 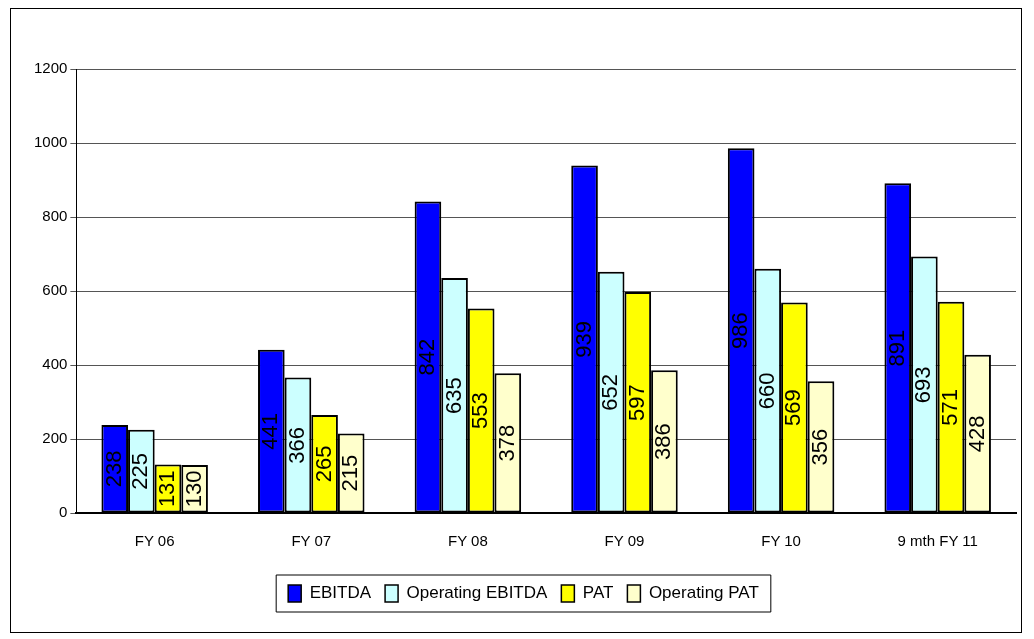 I want to click on data-label: 660, so click(x=766, y=391).